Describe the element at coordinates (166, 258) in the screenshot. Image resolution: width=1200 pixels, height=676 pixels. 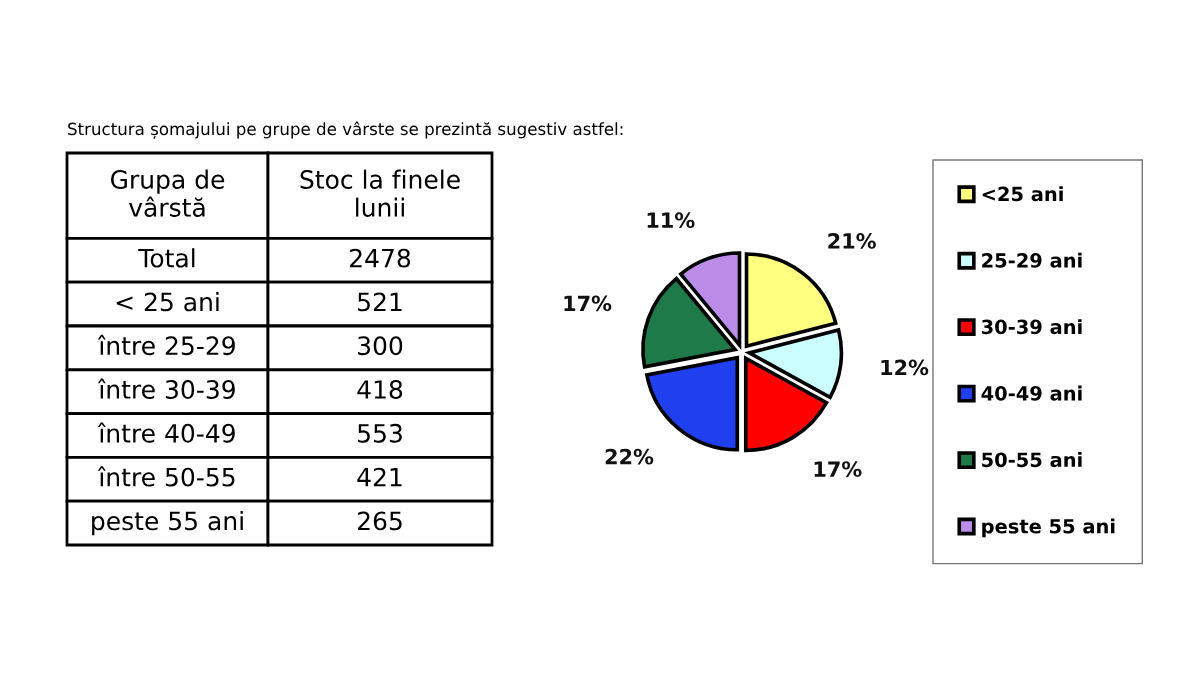
I see `category-label: Total` at that location.